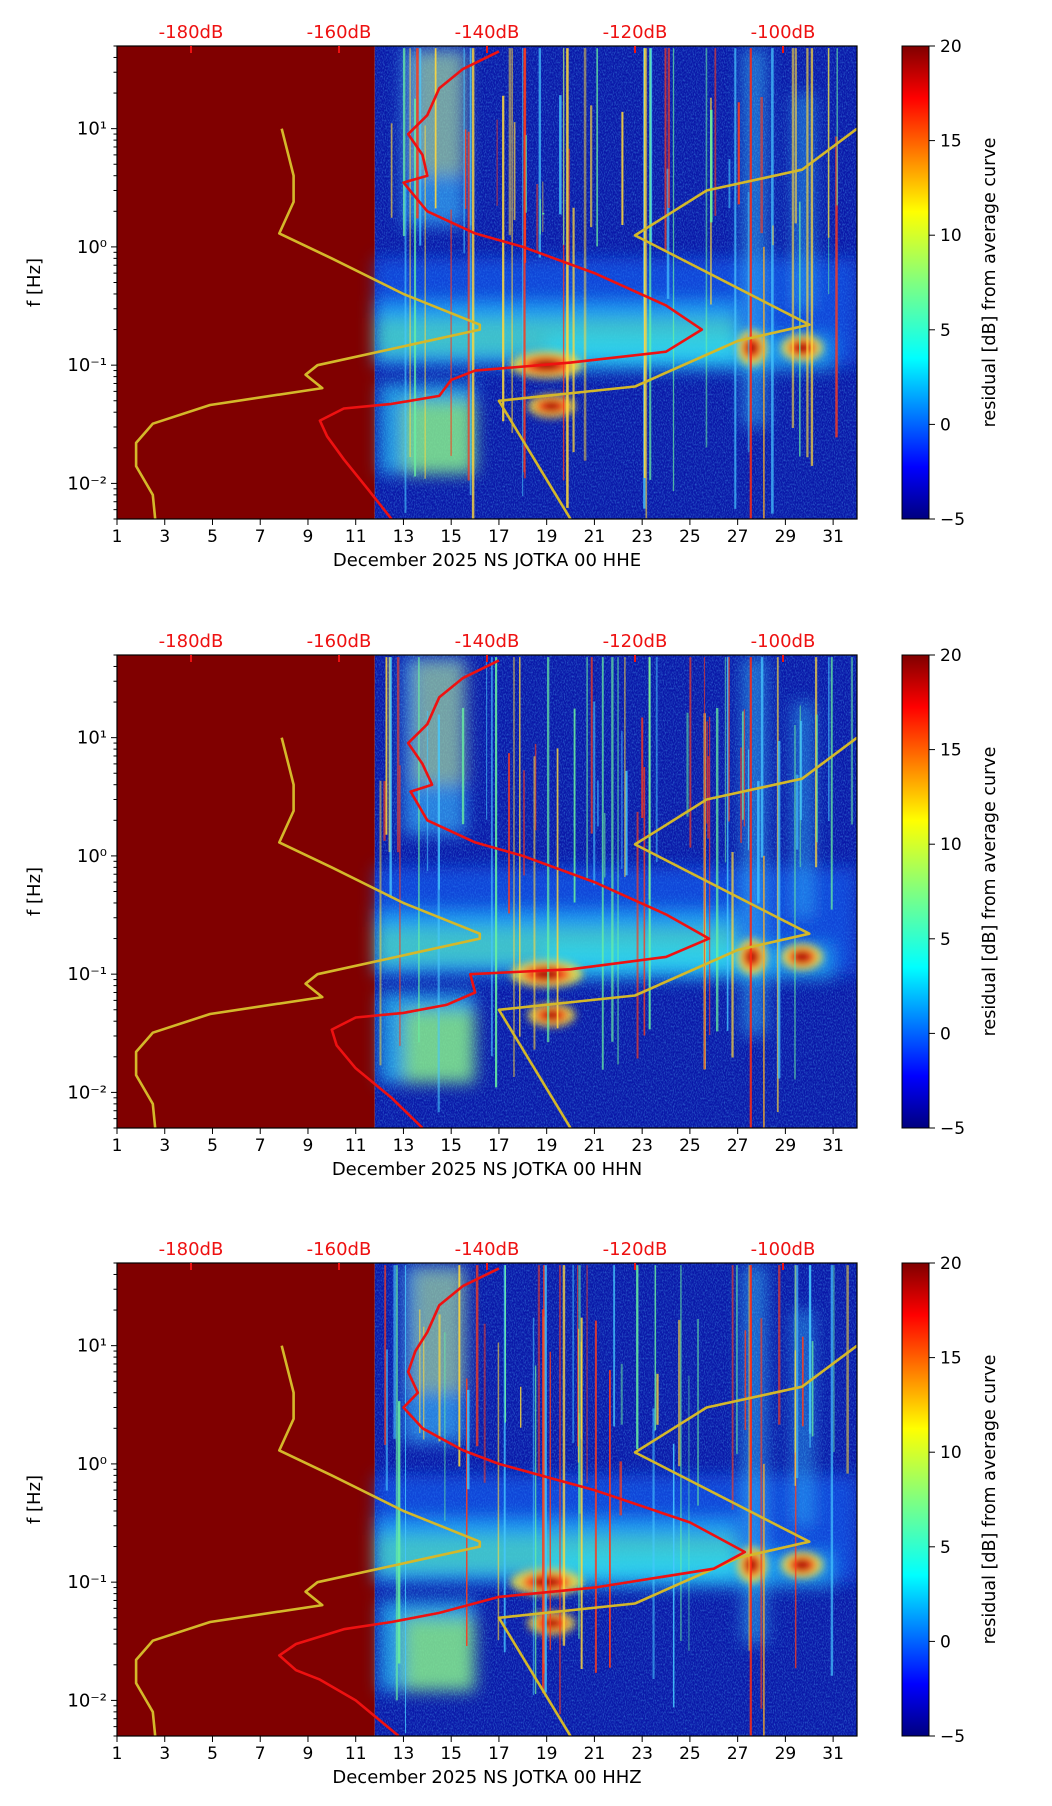  I want to click on x-axis-title: December 2025 NS JOTKA 00 HHE, so click(487, 560).